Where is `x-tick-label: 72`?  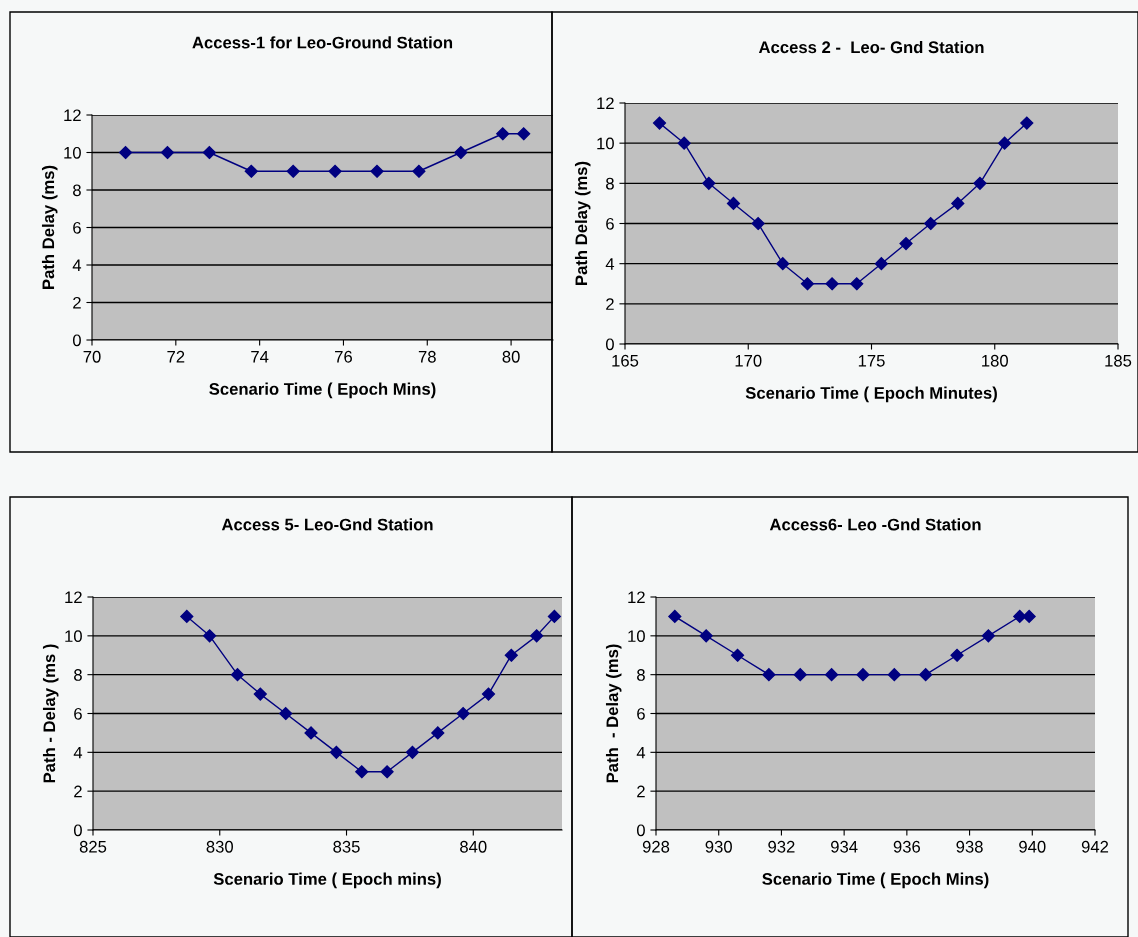 x-tick-label: 72 is located at coordinates (176, 356).